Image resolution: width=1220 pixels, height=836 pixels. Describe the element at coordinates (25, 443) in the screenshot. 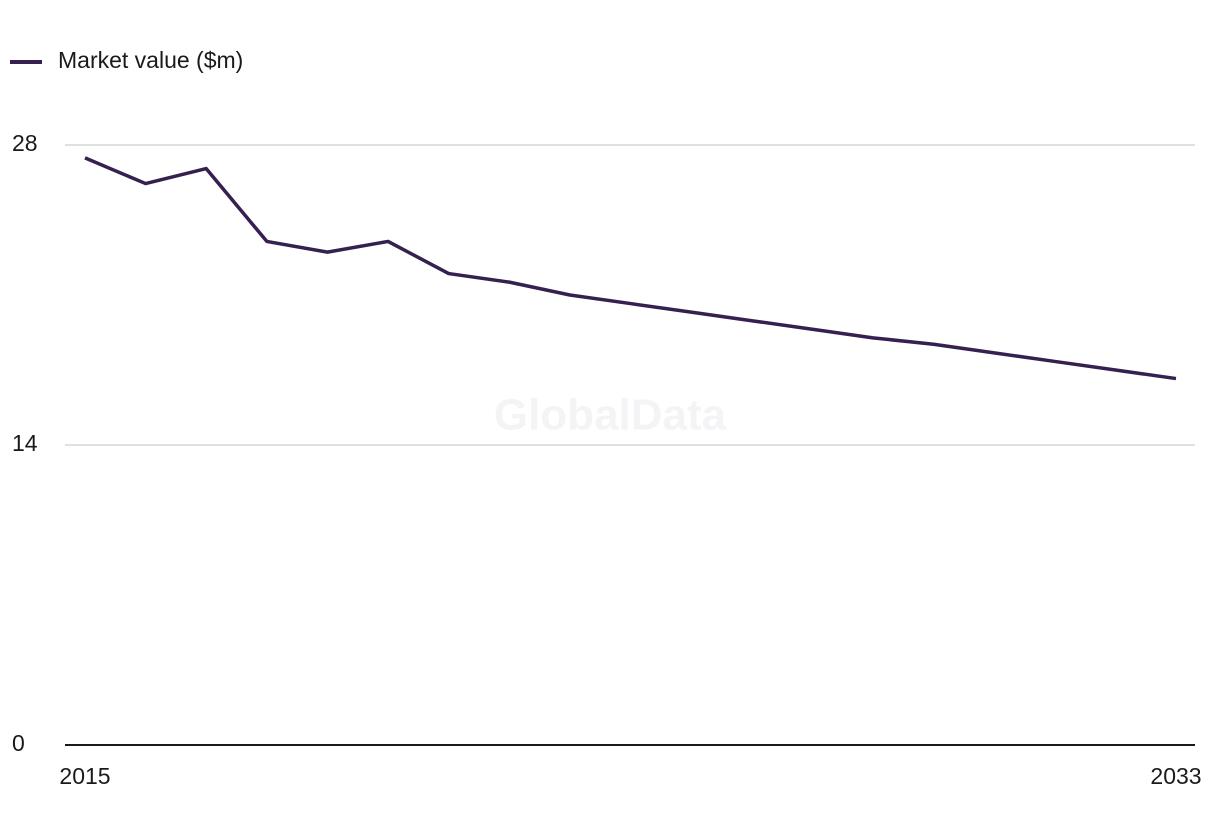

I see `y-tick-label: 14` at that location.